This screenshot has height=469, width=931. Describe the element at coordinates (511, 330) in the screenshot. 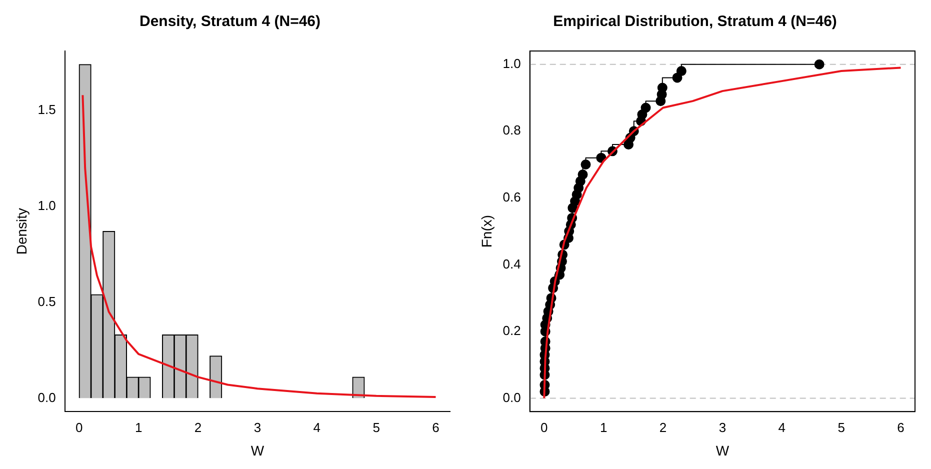

I see `y-tick-label: 0.2` at that location.